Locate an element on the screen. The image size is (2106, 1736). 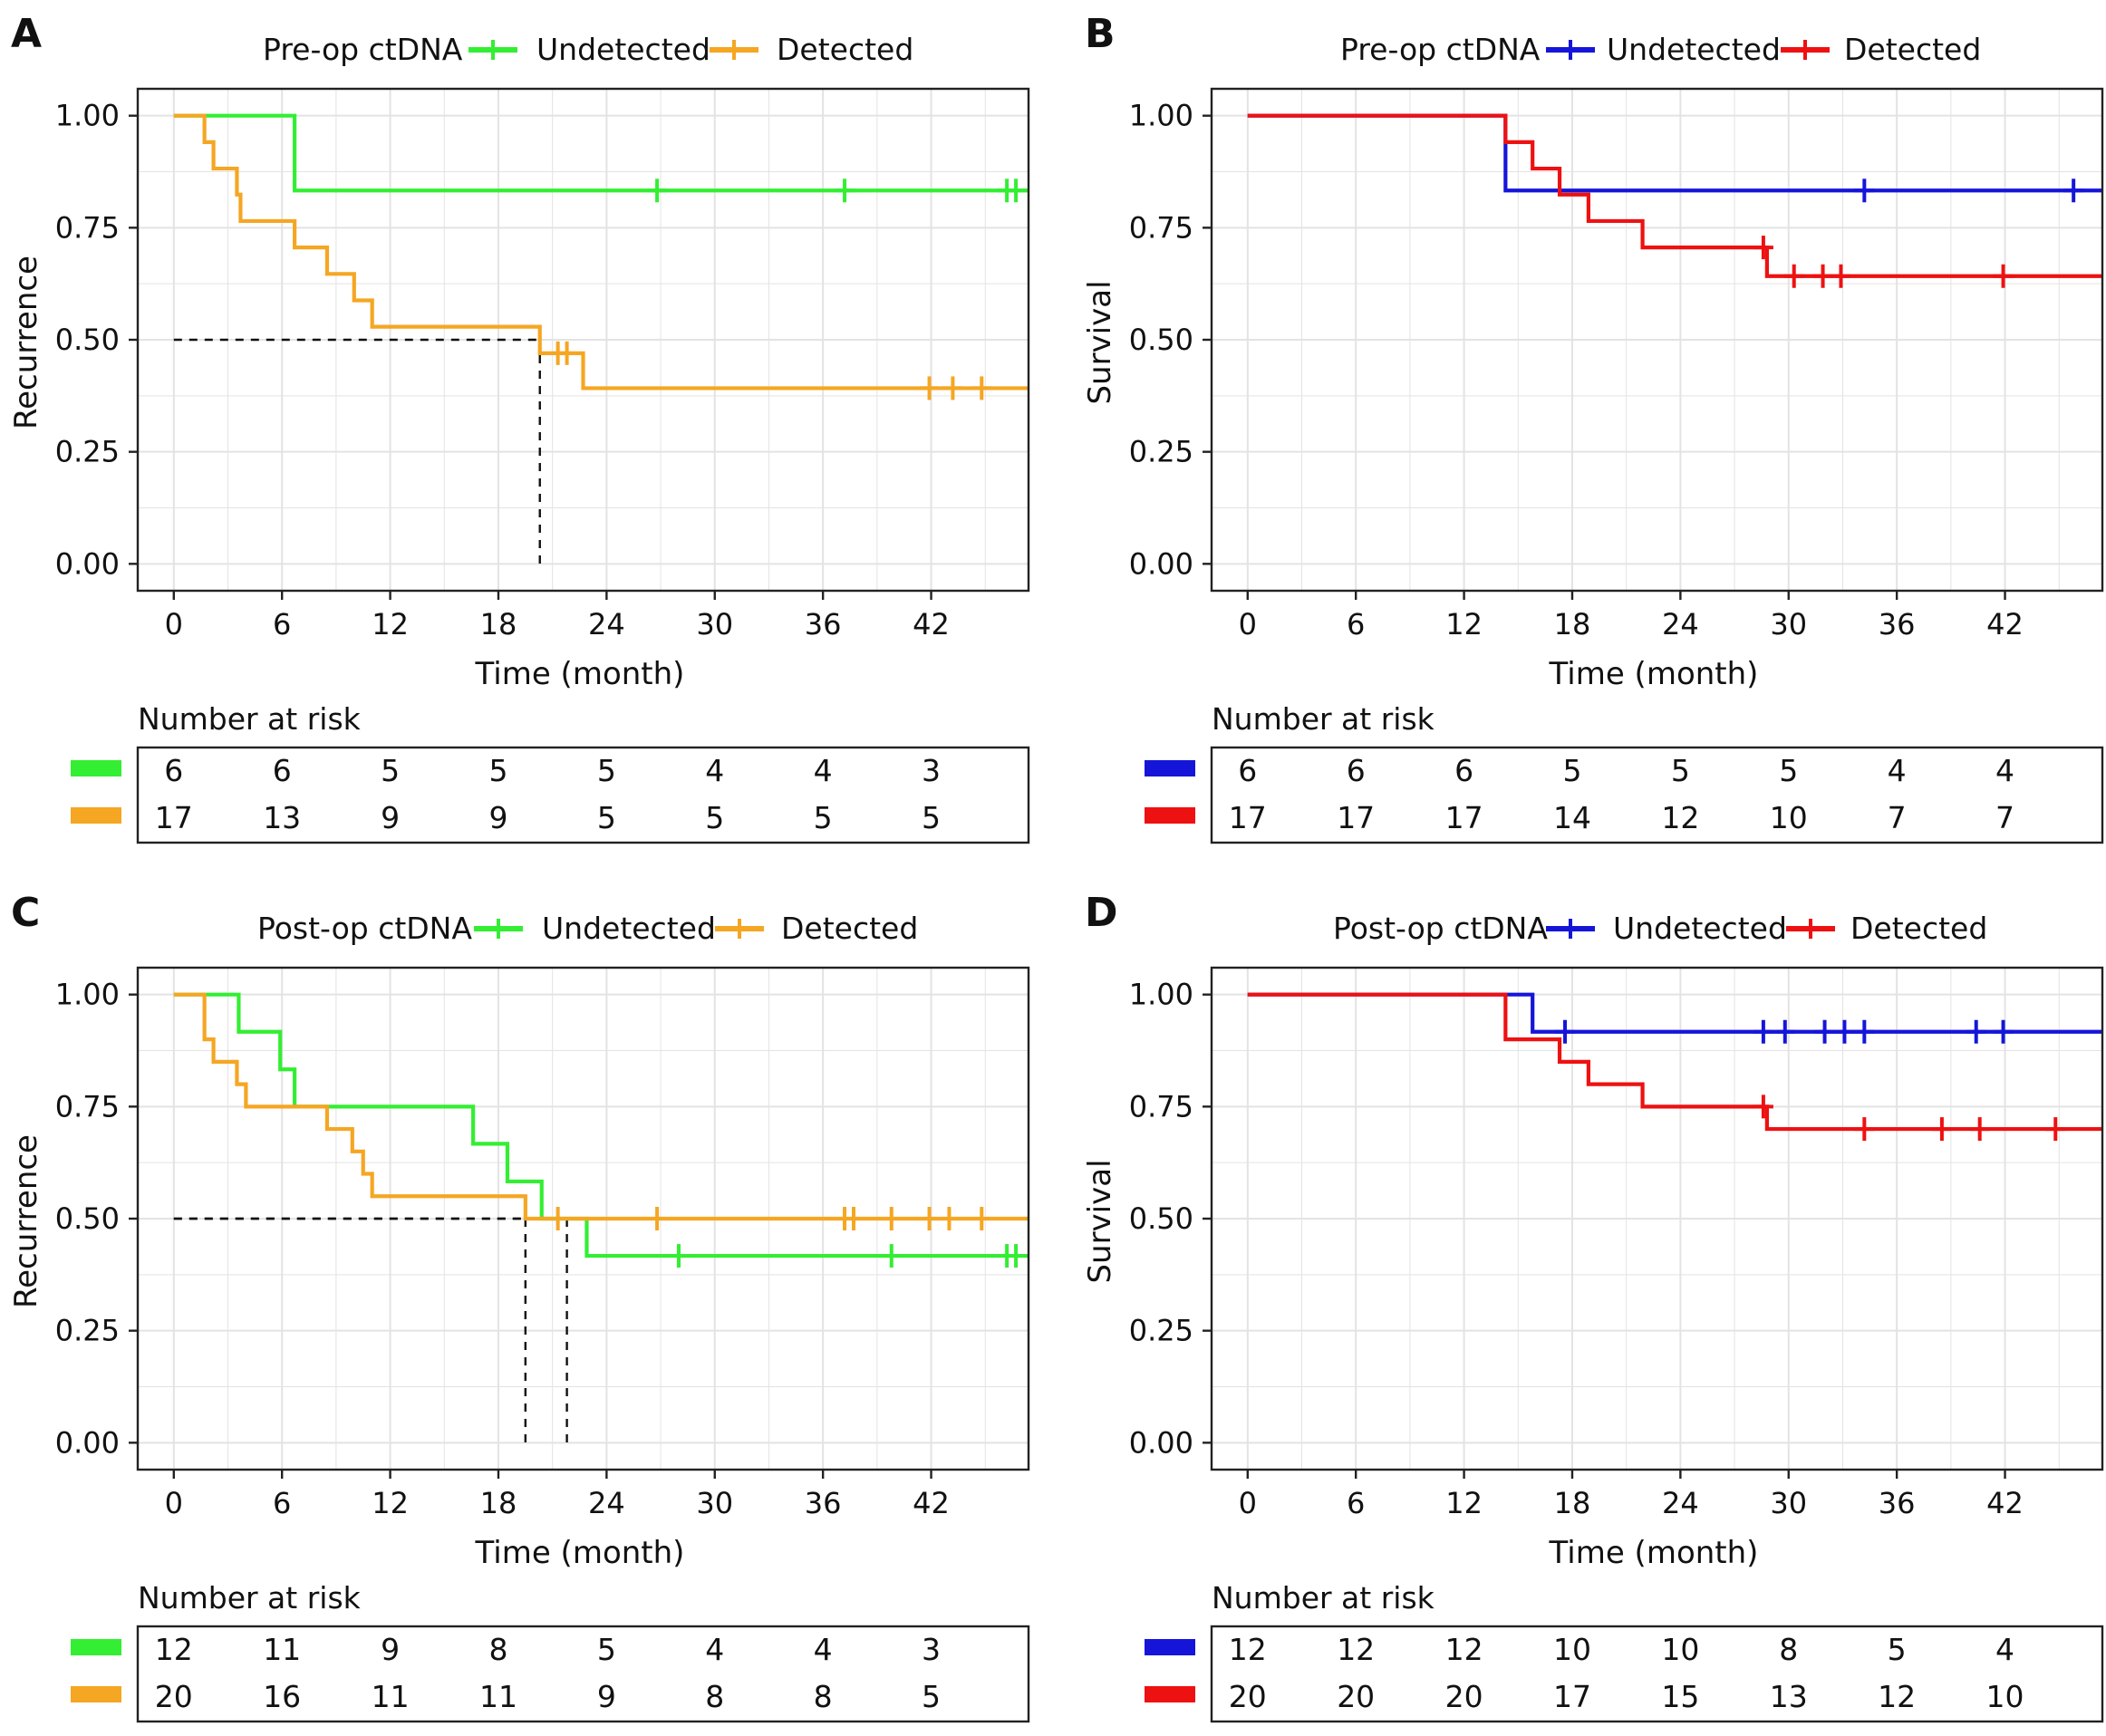
risk-count: 13 is located at coordinates (1789, 1696).